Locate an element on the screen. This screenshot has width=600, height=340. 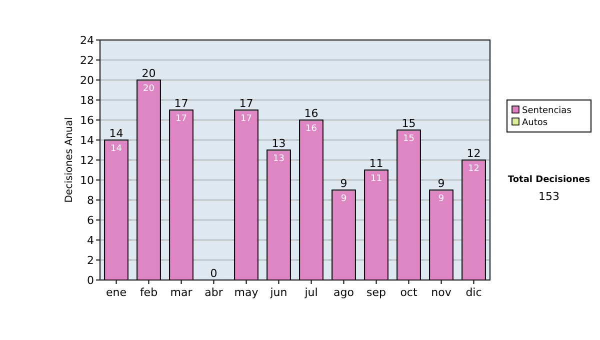
y-tick-label: 8 is located at coordinates (90, 200).